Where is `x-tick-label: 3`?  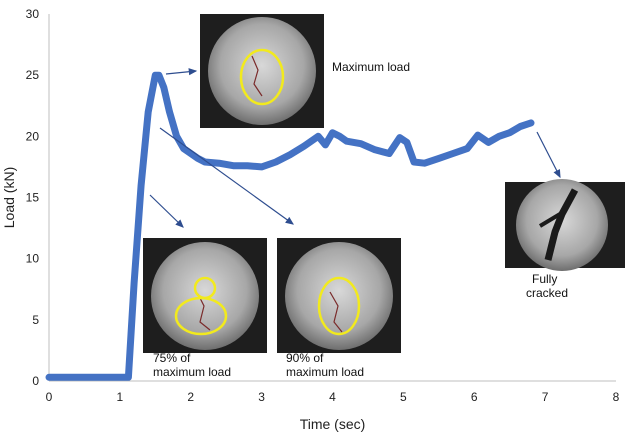 x-tick-label: 3 is located at coordinates (261, 397).